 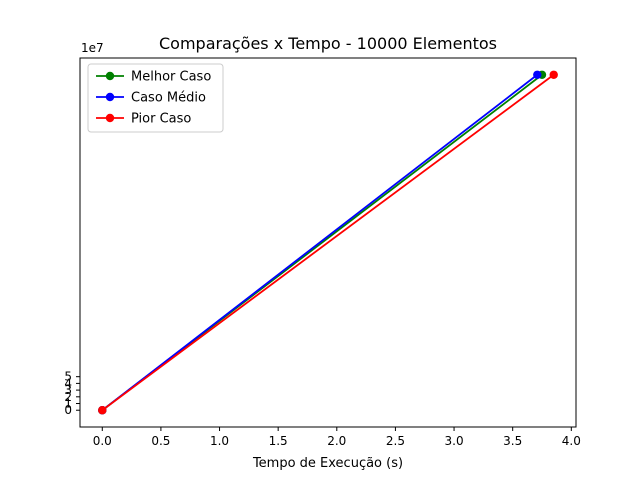 I want to click on legend-item: Melhor Caso, so click(x=153, y=77).